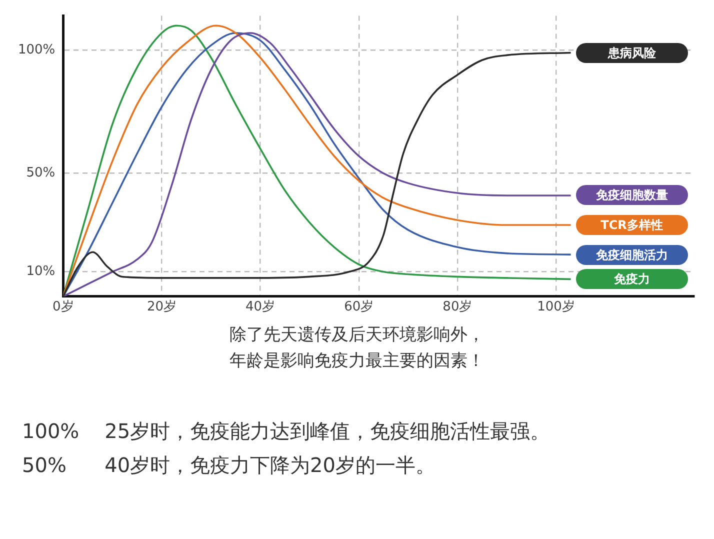  Describe the element at coordinates (357, 335) in the screenshot. I see `text: 除了先天遗传及后天环境影响外，` at that location.